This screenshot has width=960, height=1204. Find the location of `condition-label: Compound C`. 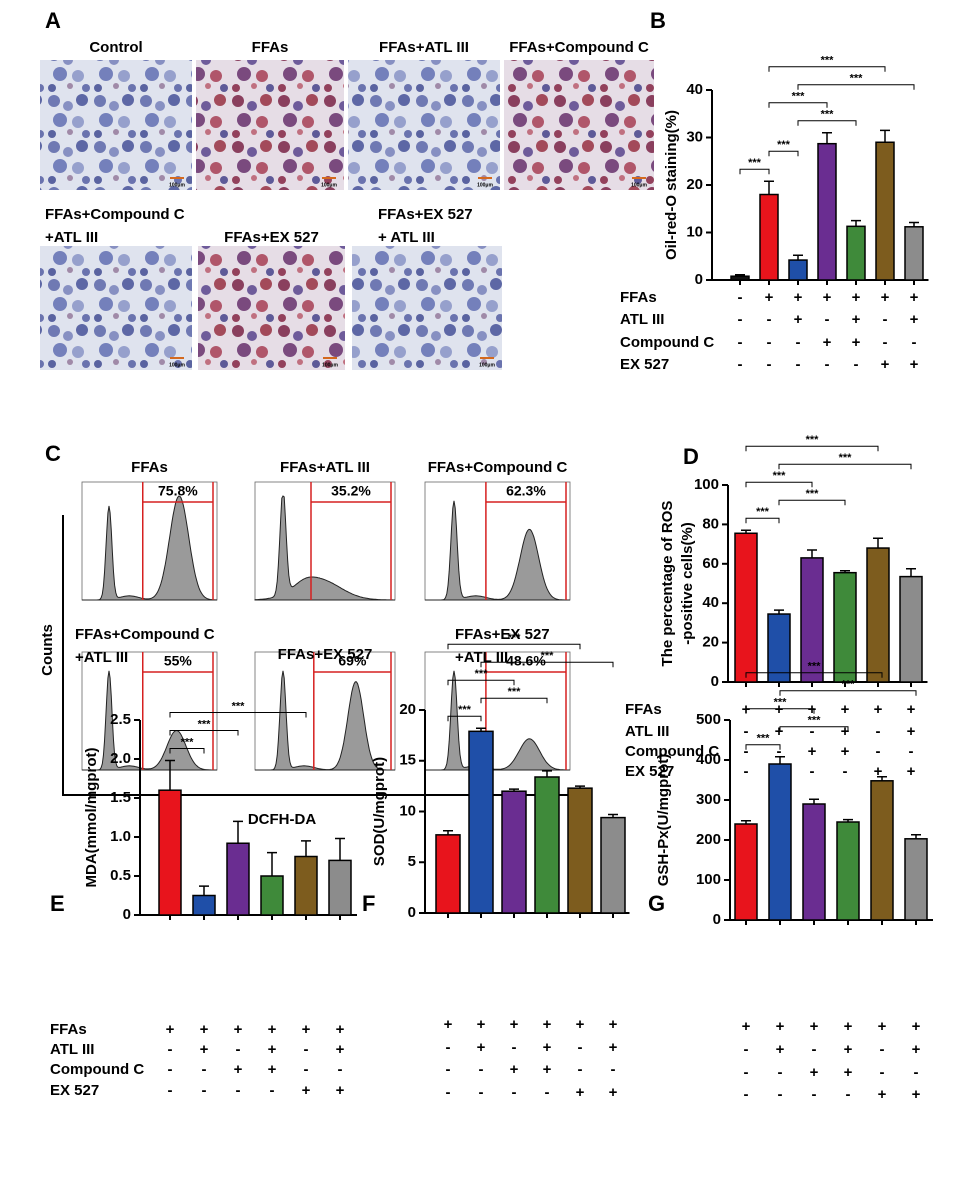

condition-label: Compound C is located at coordinates (97, 1069).